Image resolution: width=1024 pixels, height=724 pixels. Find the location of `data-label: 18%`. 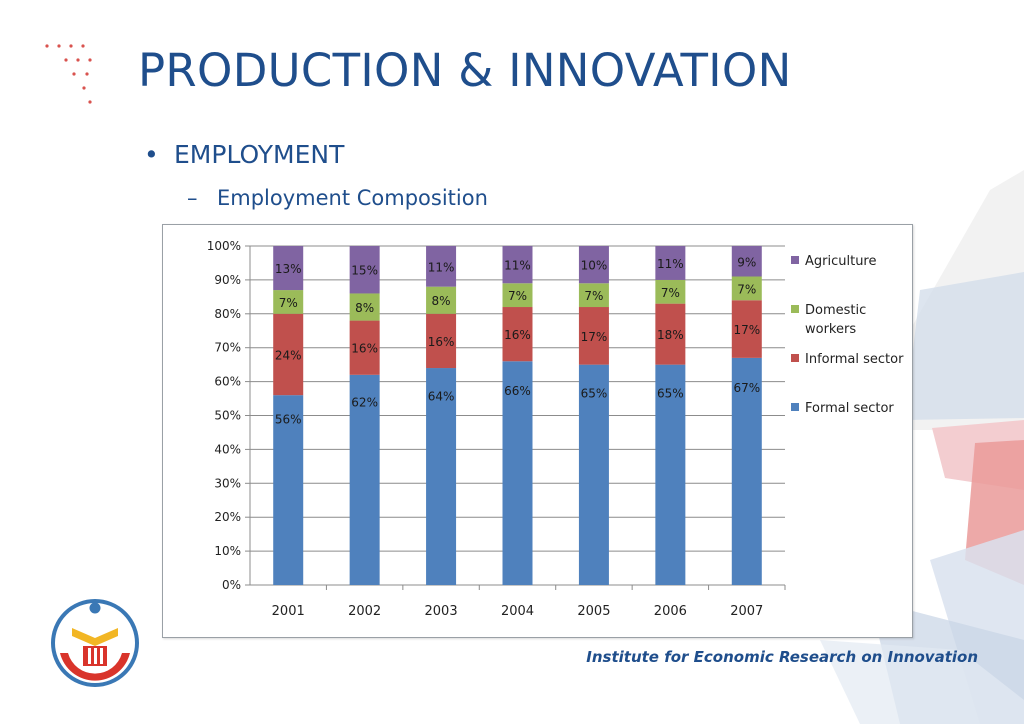

data-label: 18% is located at coordinates (670, 335).